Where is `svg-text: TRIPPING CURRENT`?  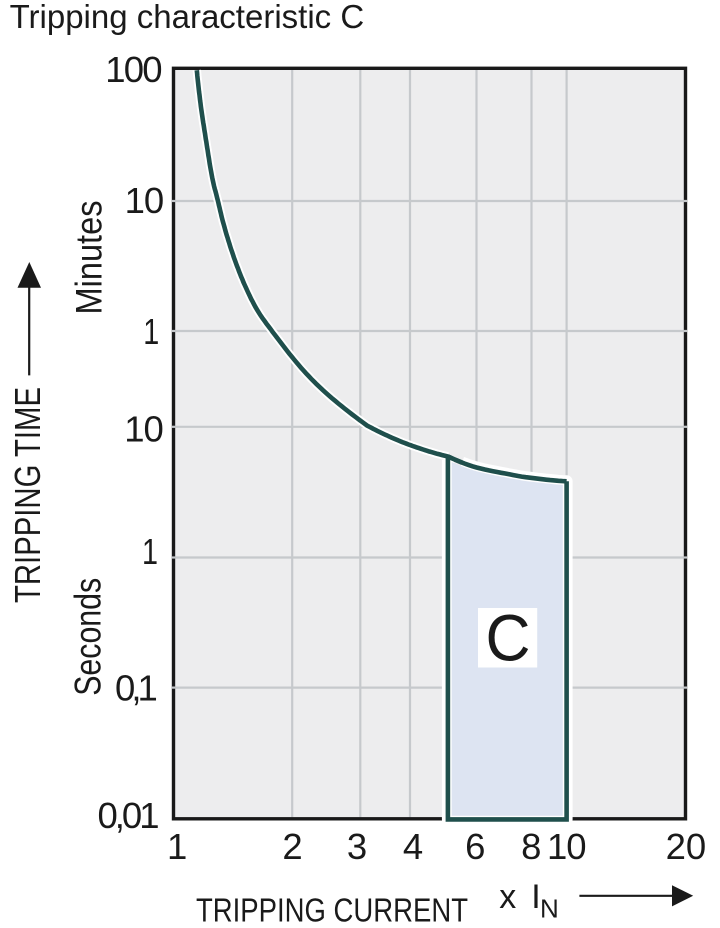 svg-text: TRIPPING CURRENT is located at coordinates (332, 910).